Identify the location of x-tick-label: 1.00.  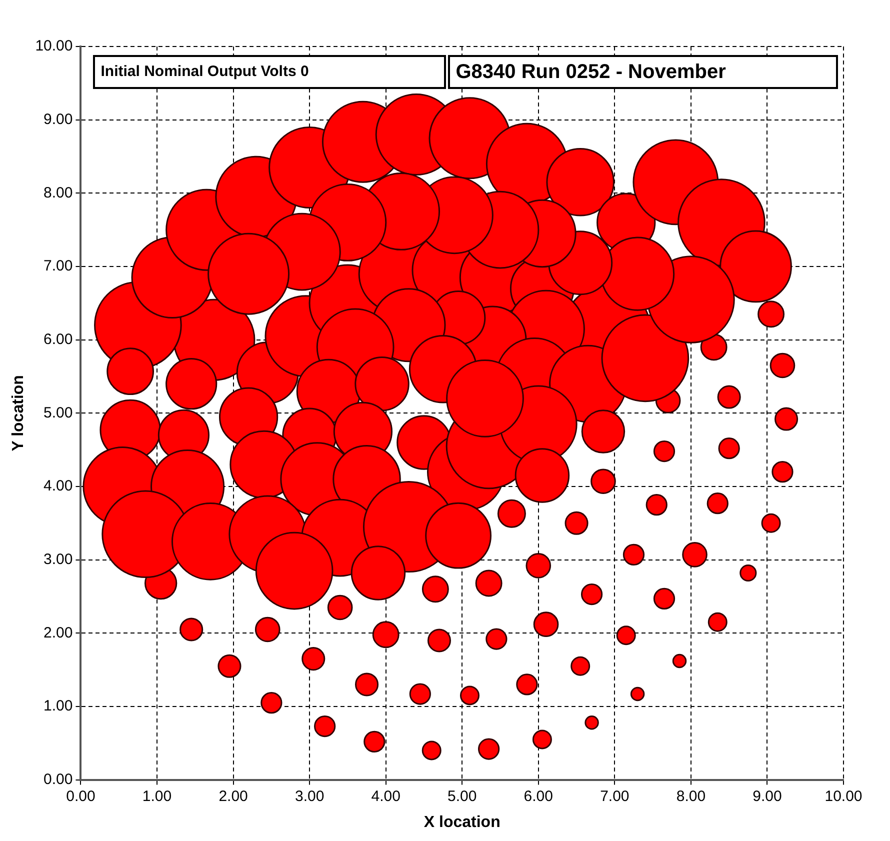
(157, 796).